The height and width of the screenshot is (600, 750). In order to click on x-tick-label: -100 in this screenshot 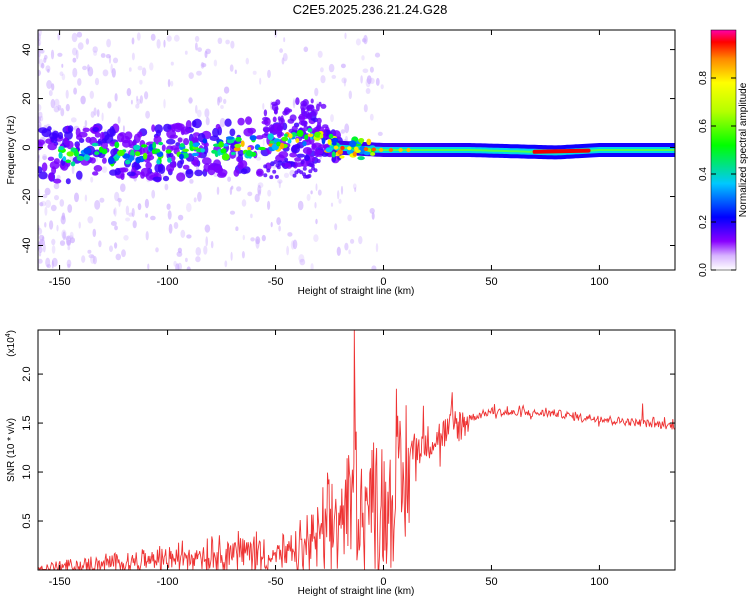, I will do `click(168, 582)`.